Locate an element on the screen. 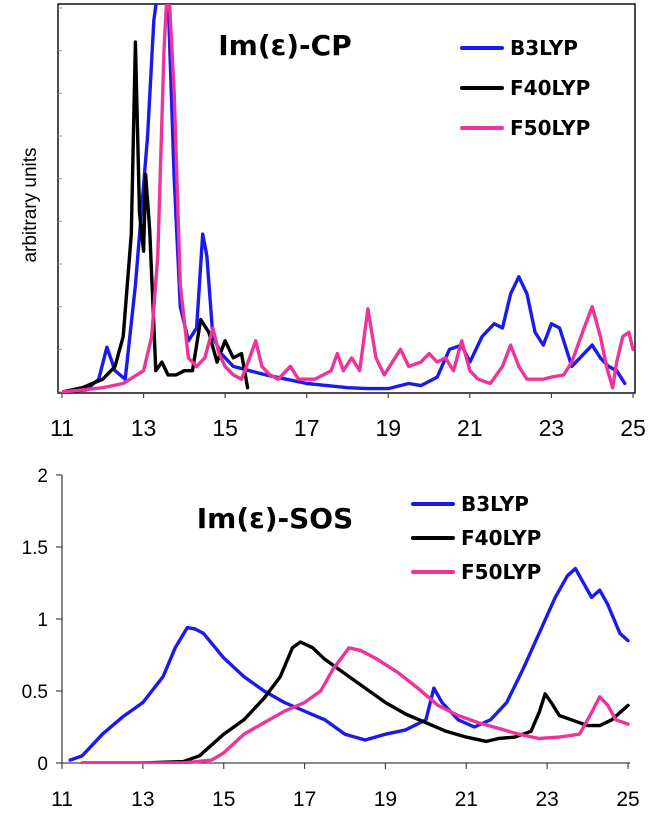  chart-title: Im(ε)-CP is located at coordinates (284, 45).